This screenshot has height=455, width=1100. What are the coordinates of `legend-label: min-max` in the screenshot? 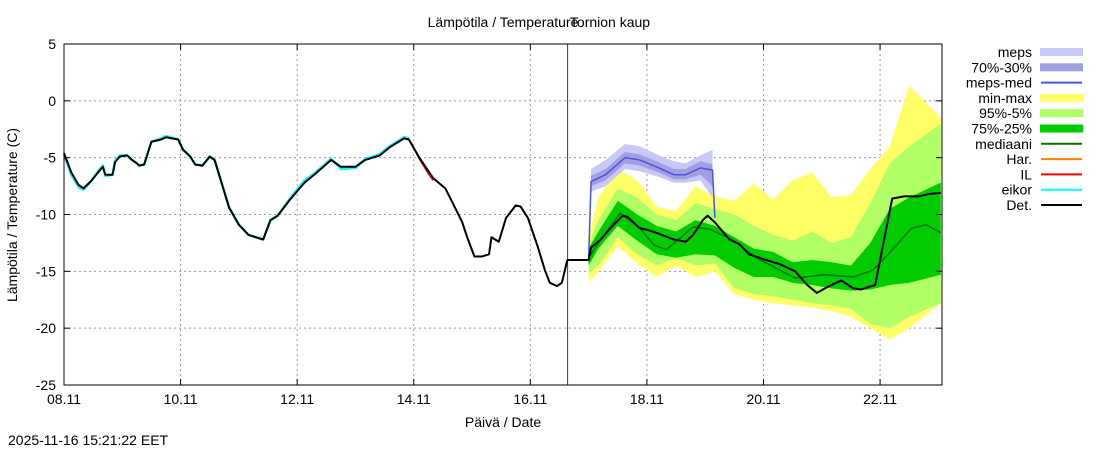 It's located at (1005, 98).